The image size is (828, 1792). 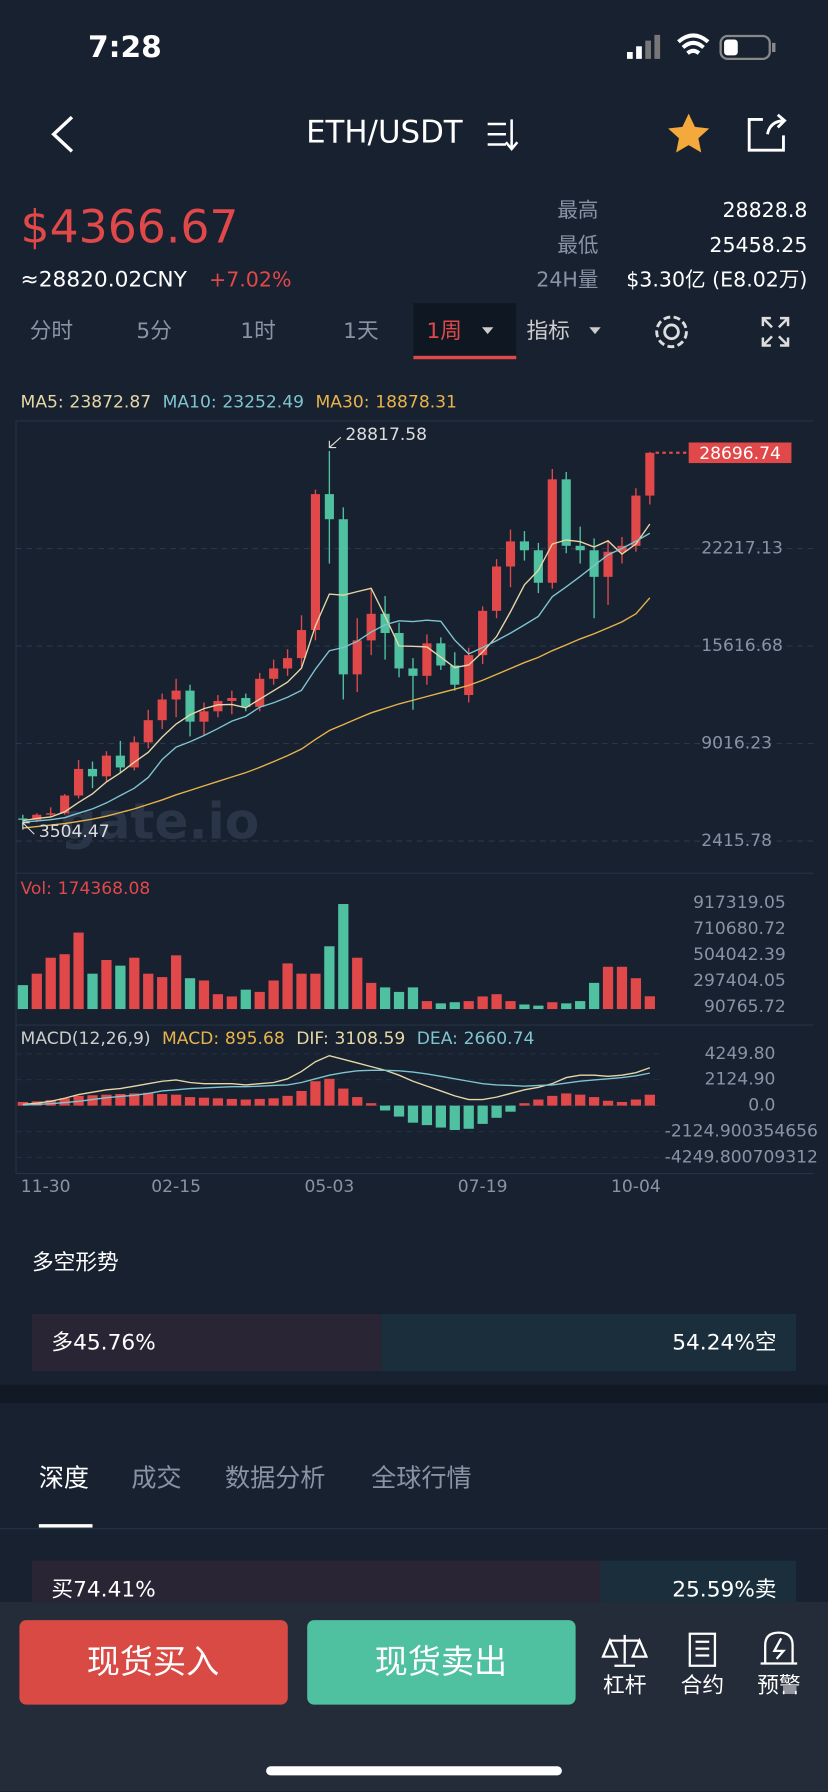 What do you see at coordinates (739, 981) in the screenshot?
I see `y-tick-label: 297404.05` at bounding box center [739, 981].